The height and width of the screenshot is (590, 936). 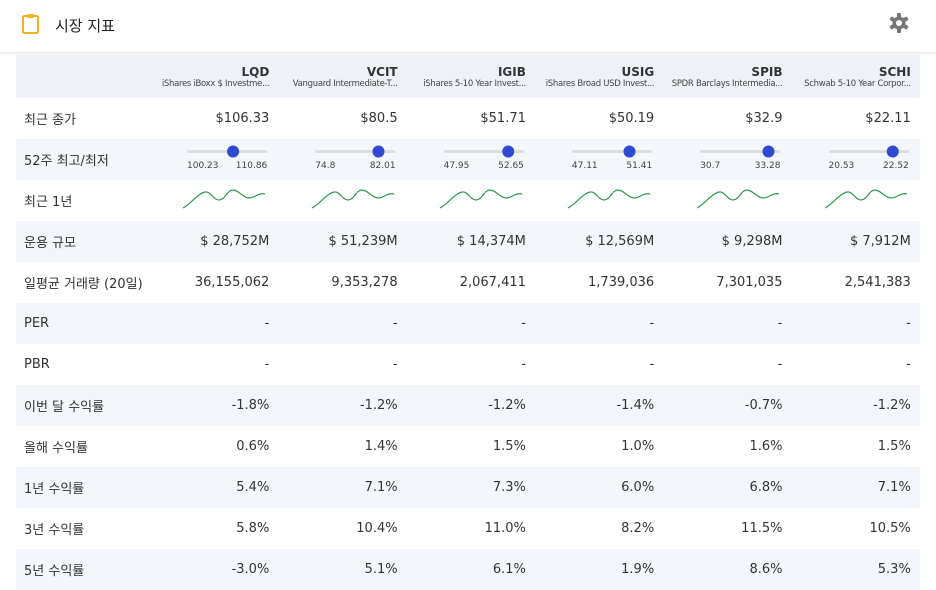 What do you see at coordinates (511, 166) in the screenshot?
I see `range-high: 52.65` at bounding box center [511, 166].